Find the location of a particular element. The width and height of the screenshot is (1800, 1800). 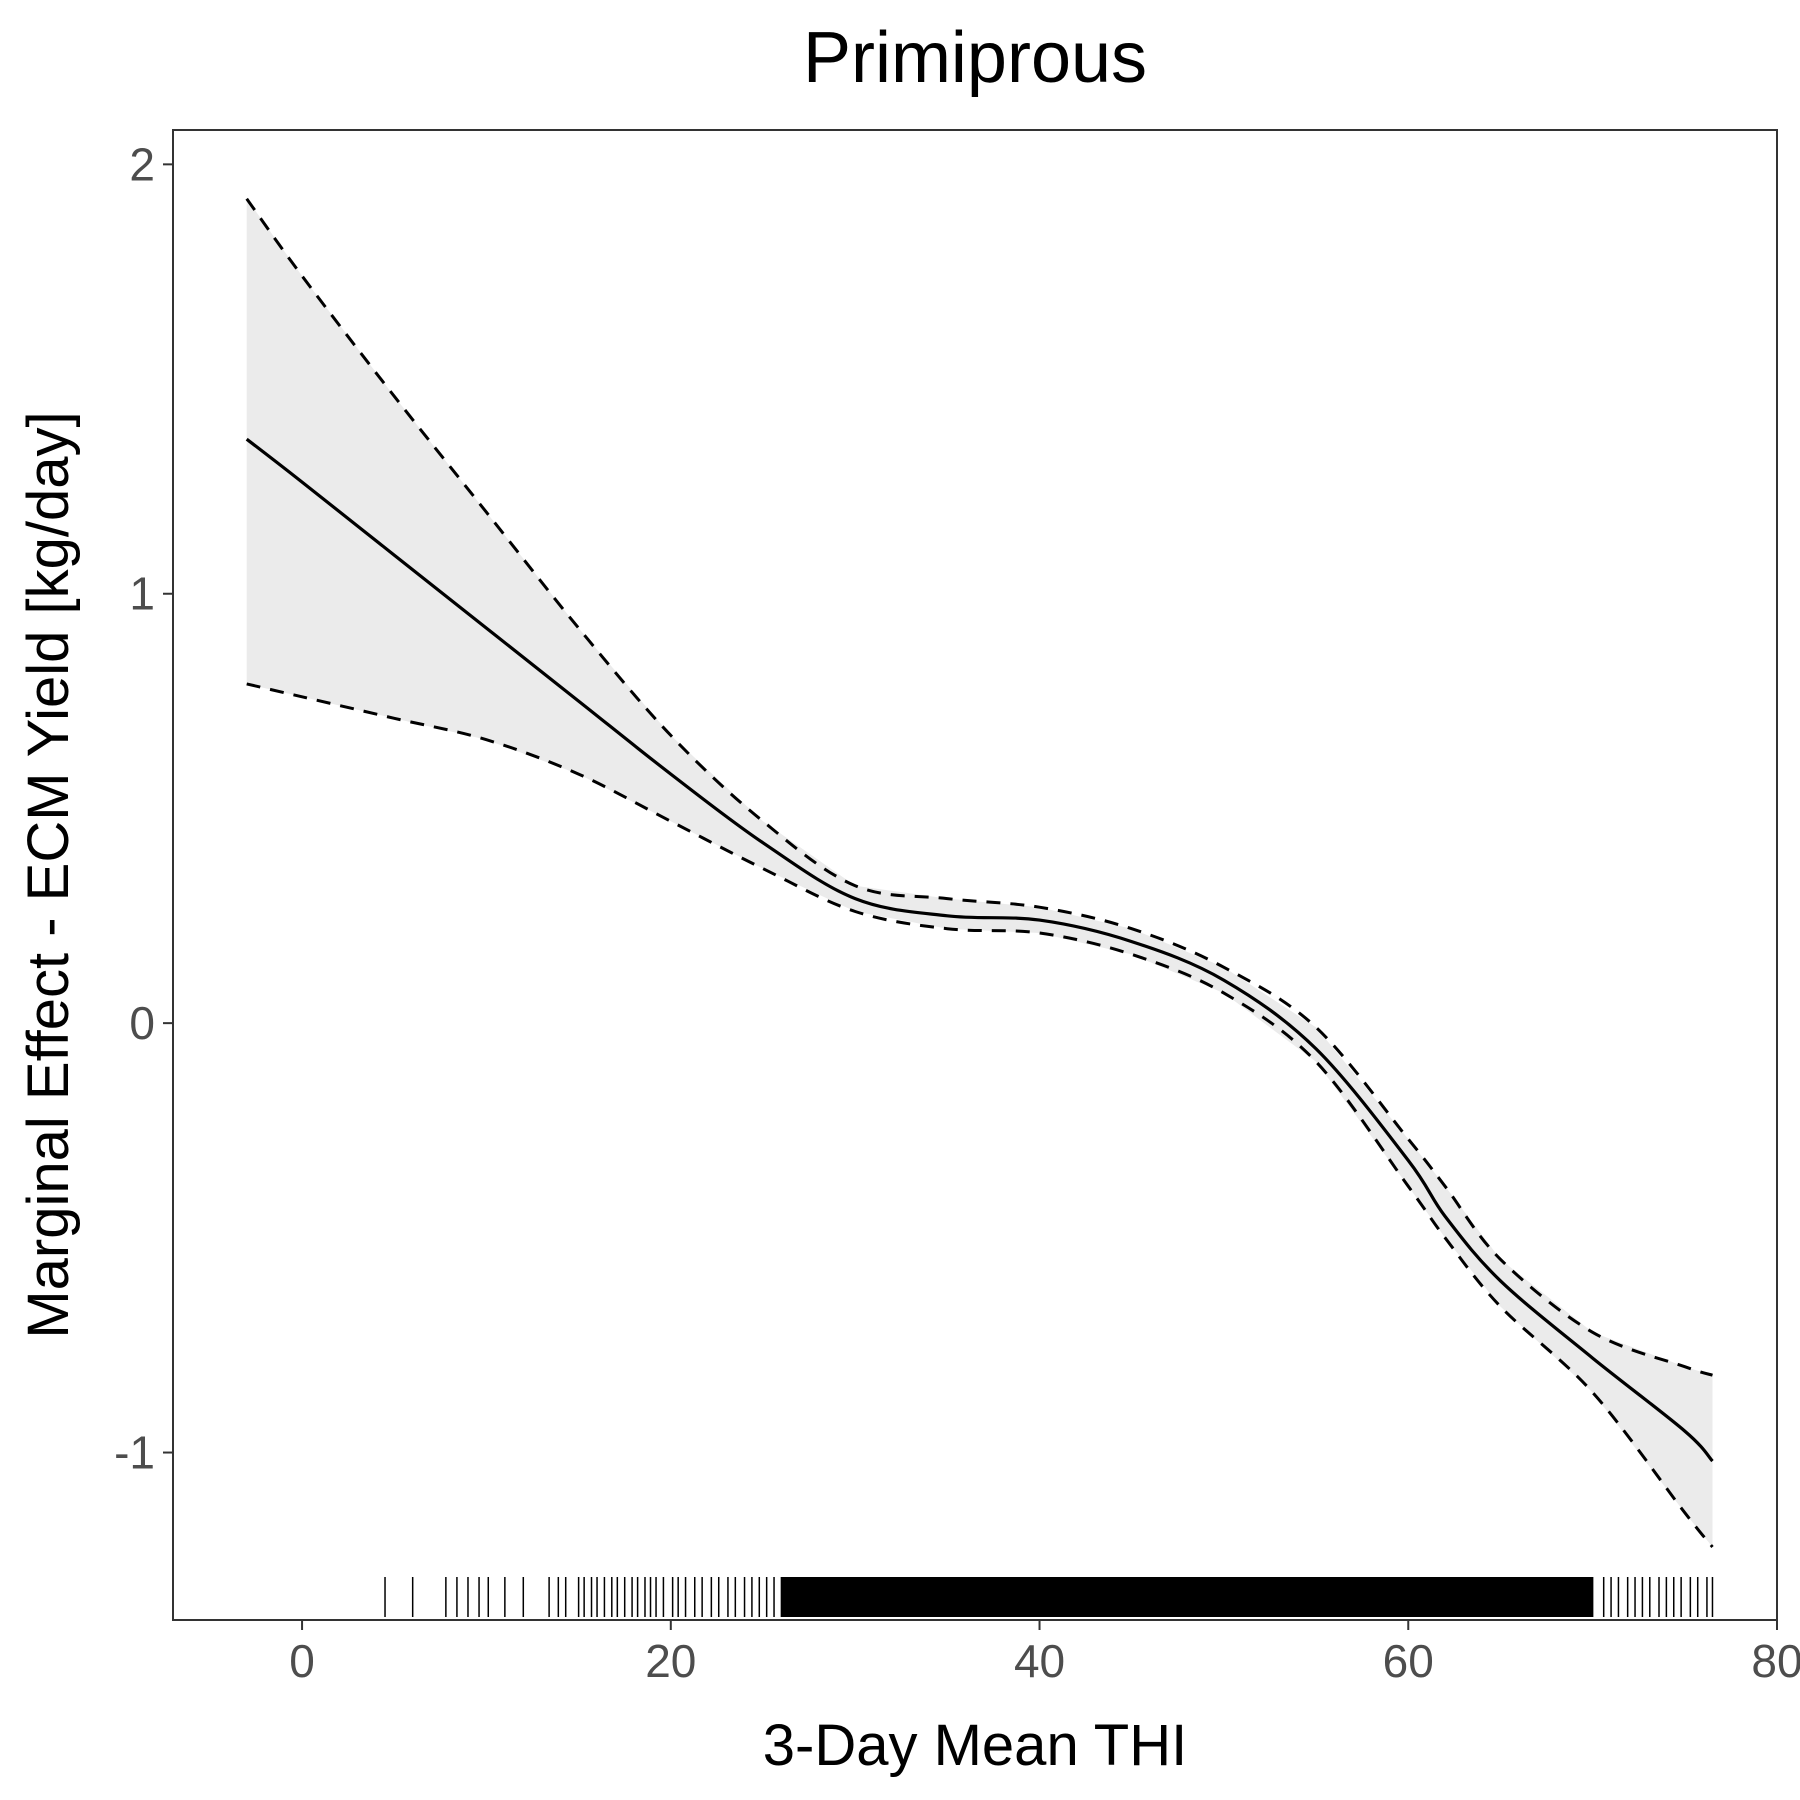

rug-marks is located at coordinates (1049, 1597).